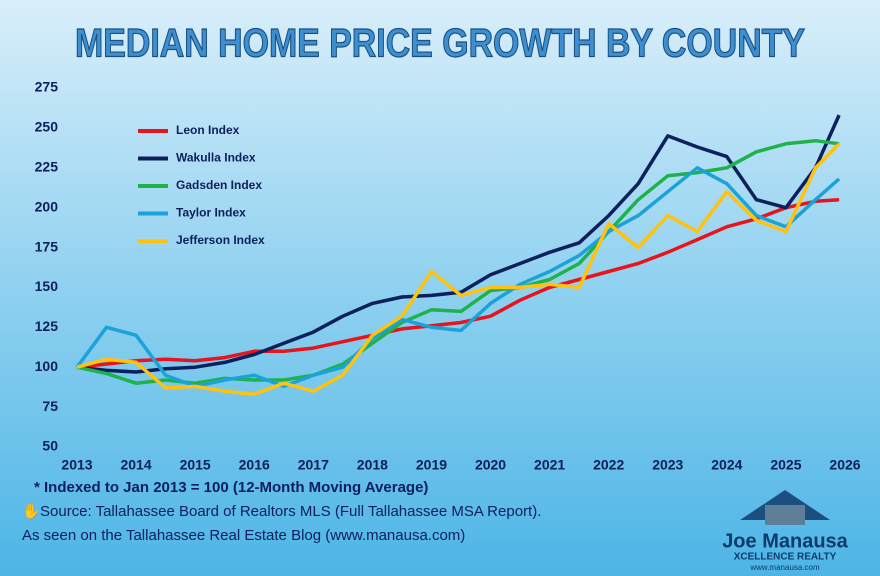 The width and height of the screenshot is (880, 576). Describe the element at coordinates (47, 366) in the screenshot. I see `y-tick-label: 100` at that location.